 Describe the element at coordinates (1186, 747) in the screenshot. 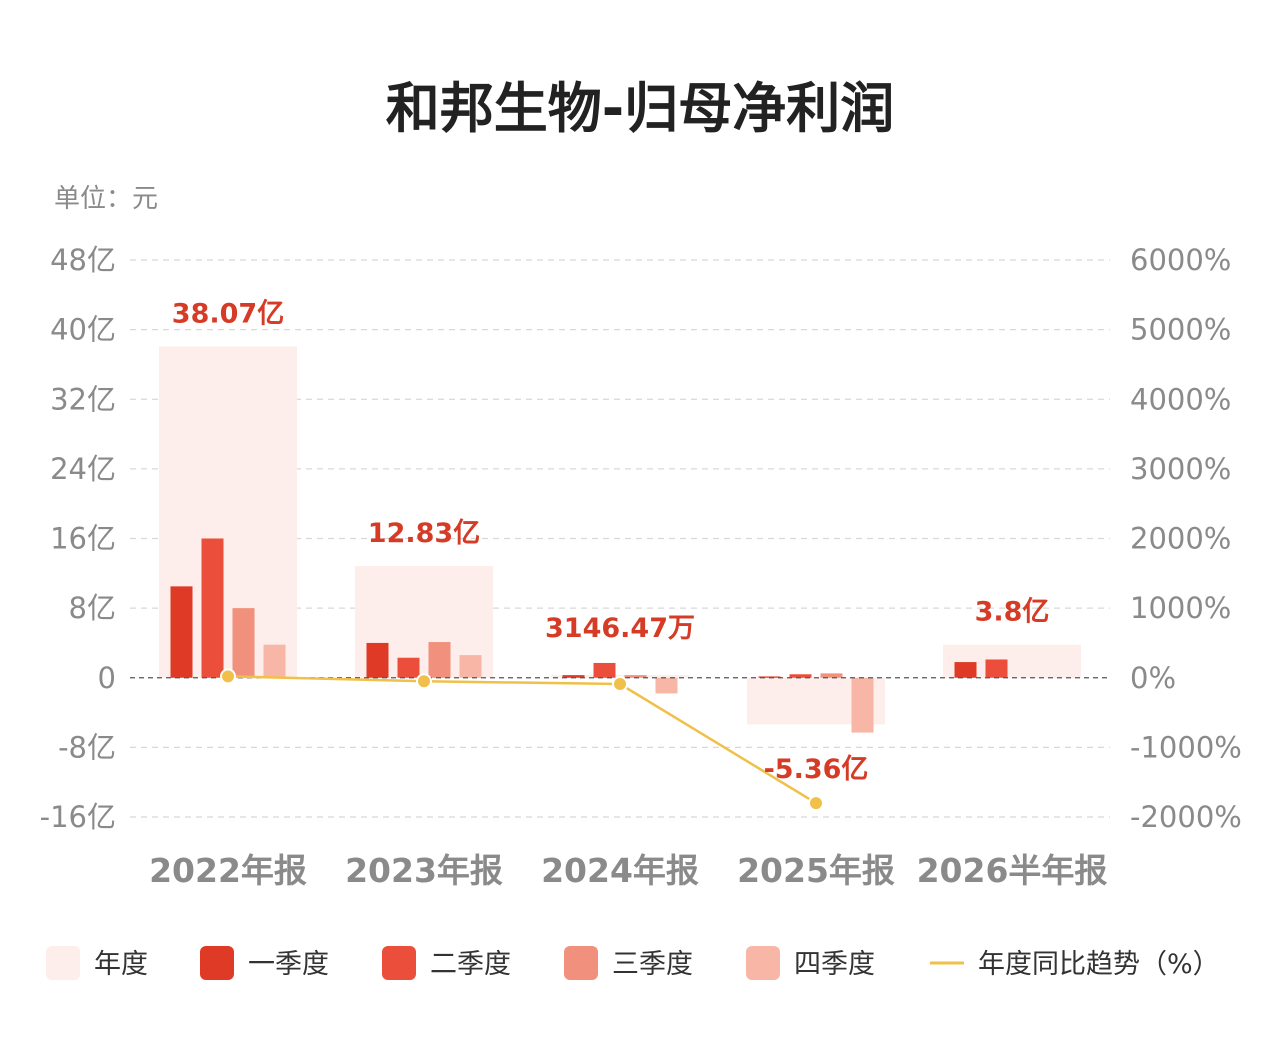

I see `right-tick-label: -1000%` at that location.